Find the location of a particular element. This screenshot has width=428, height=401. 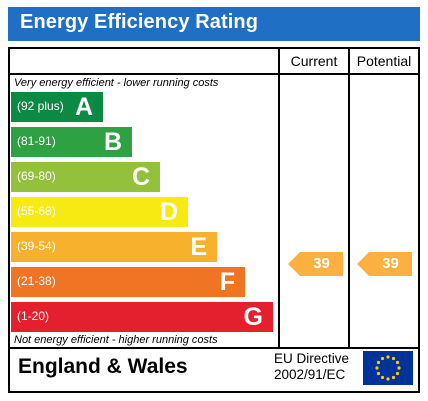

band-b: (81-91) B is located at coordinates (71, 142).